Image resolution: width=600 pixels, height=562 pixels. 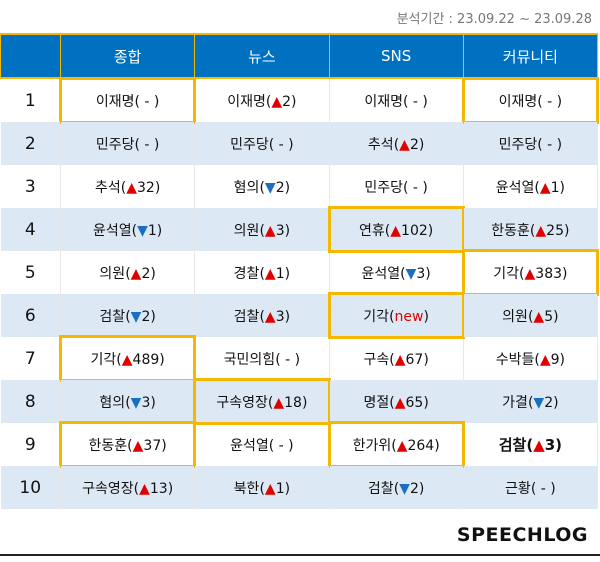 I want to click on table-row: 1 이재명( - ) 이재명(▲2) 이재명( - ) 이재명( - ), so click(x=299, y=99).